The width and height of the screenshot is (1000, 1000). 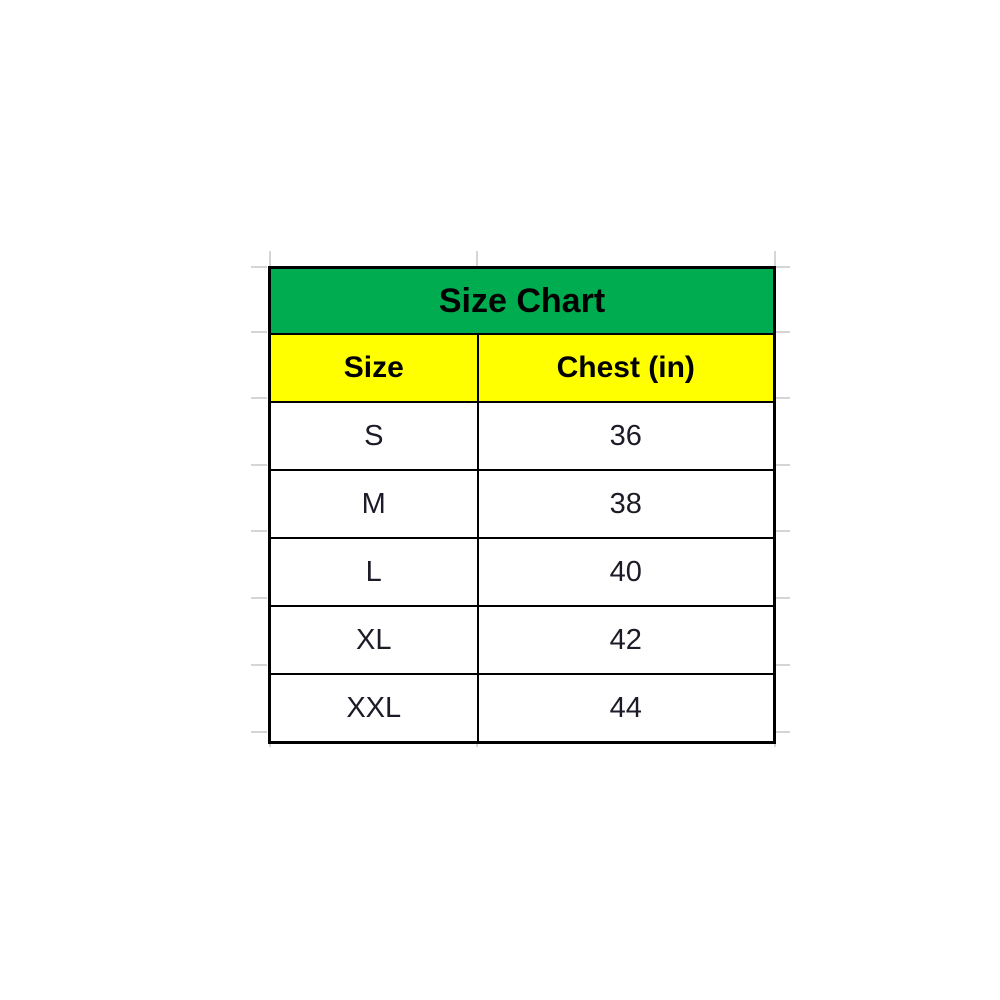 What do you see at coordinates (626, 504) in the screenshot?
I see `chest-cell: 38` at bounding box center [626, 504].